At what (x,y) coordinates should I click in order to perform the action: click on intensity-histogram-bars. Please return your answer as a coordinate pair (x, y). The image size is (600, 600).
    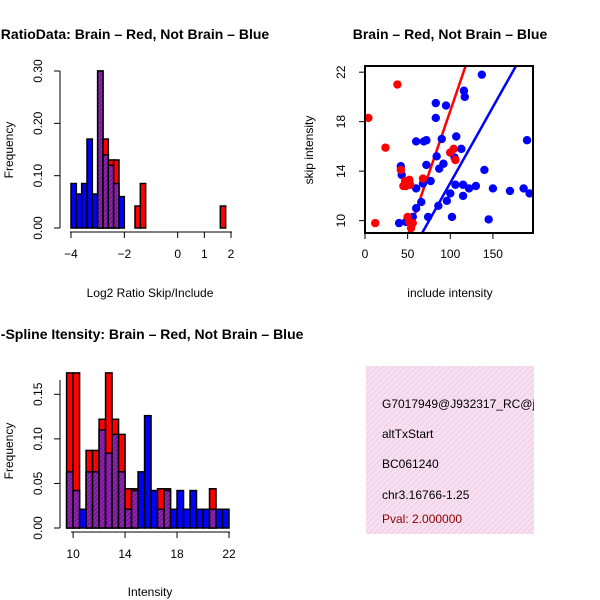
    Looking at the image, I should click on (147, 450).